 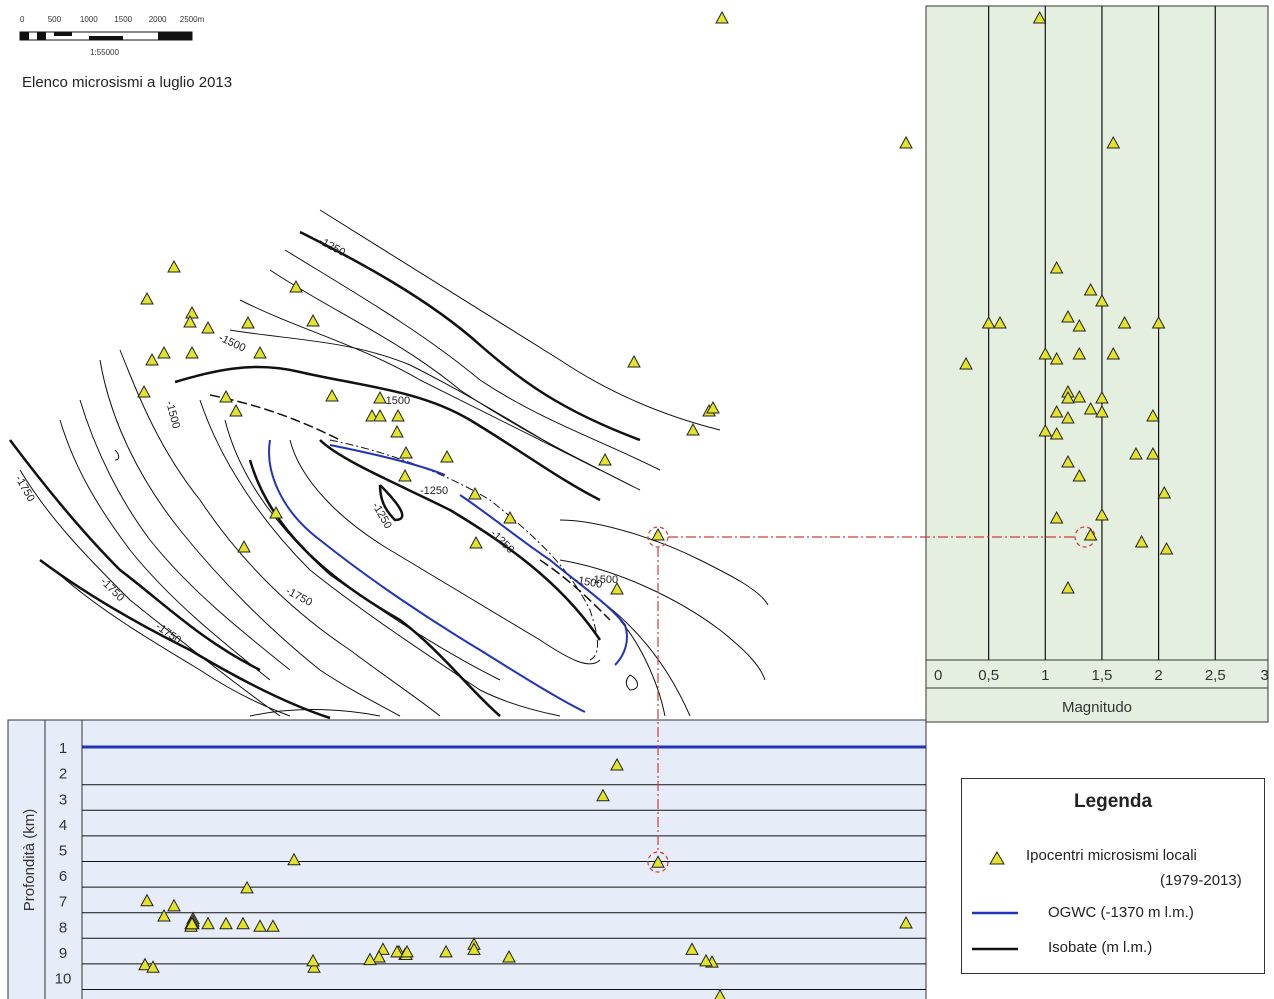 What do you see at coordinates (1100, 947) in the screenshot?
I see `legend-item-isobate: Isobate (m l.m.)` at bounding box center [1100, 947].